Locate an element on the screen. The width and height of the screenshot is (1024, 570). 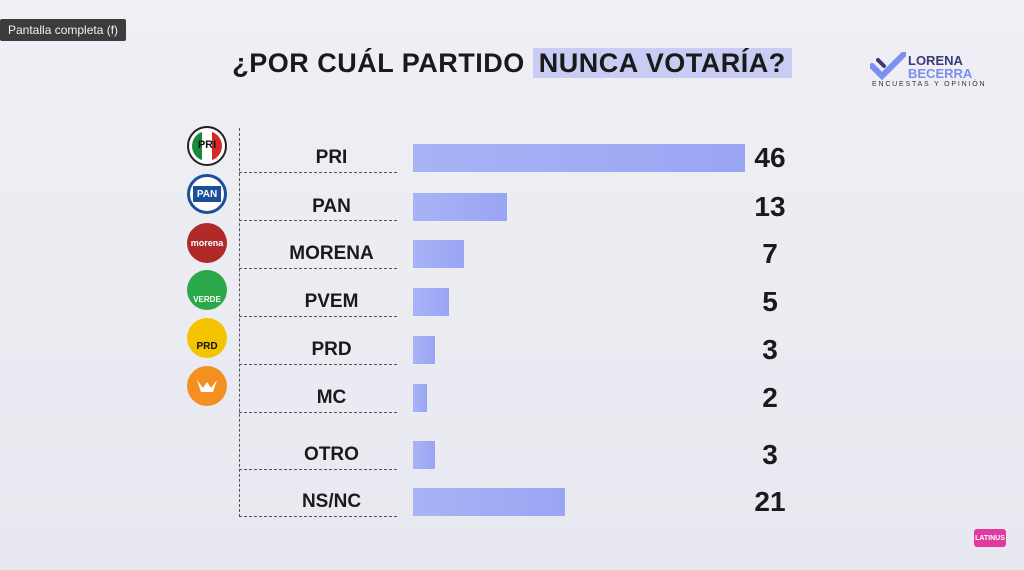
category-label: MORENA is located at coordinates (331, 253).